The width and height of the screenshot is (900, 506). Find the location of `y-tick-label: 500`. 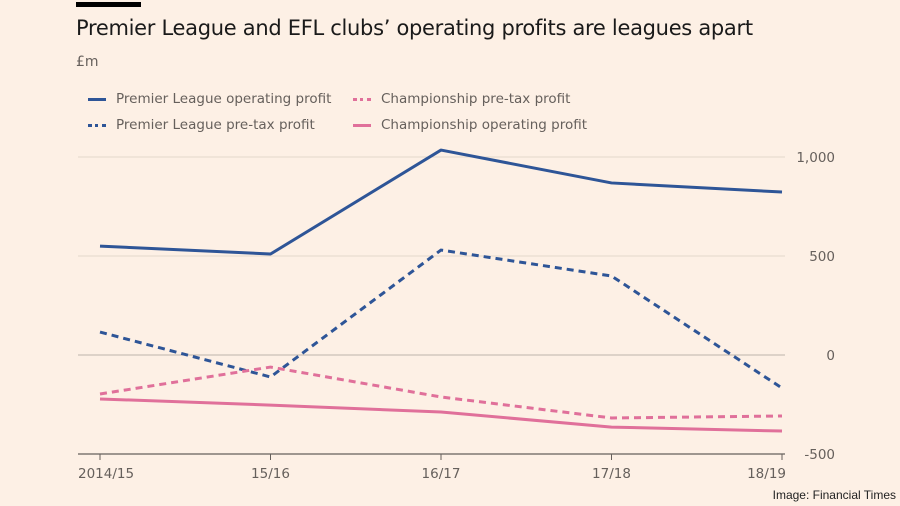

y-tick-label: 500 is located at coordinates (822, 257).